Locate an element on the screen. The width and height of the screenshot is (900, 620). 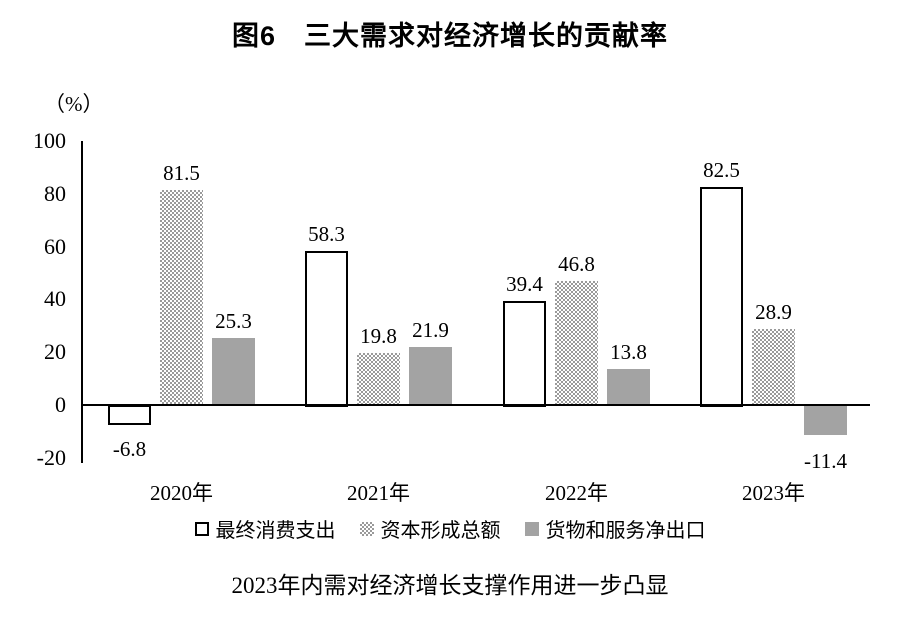
y-tick-label-0: 0 is located at coordinates (60, 404).